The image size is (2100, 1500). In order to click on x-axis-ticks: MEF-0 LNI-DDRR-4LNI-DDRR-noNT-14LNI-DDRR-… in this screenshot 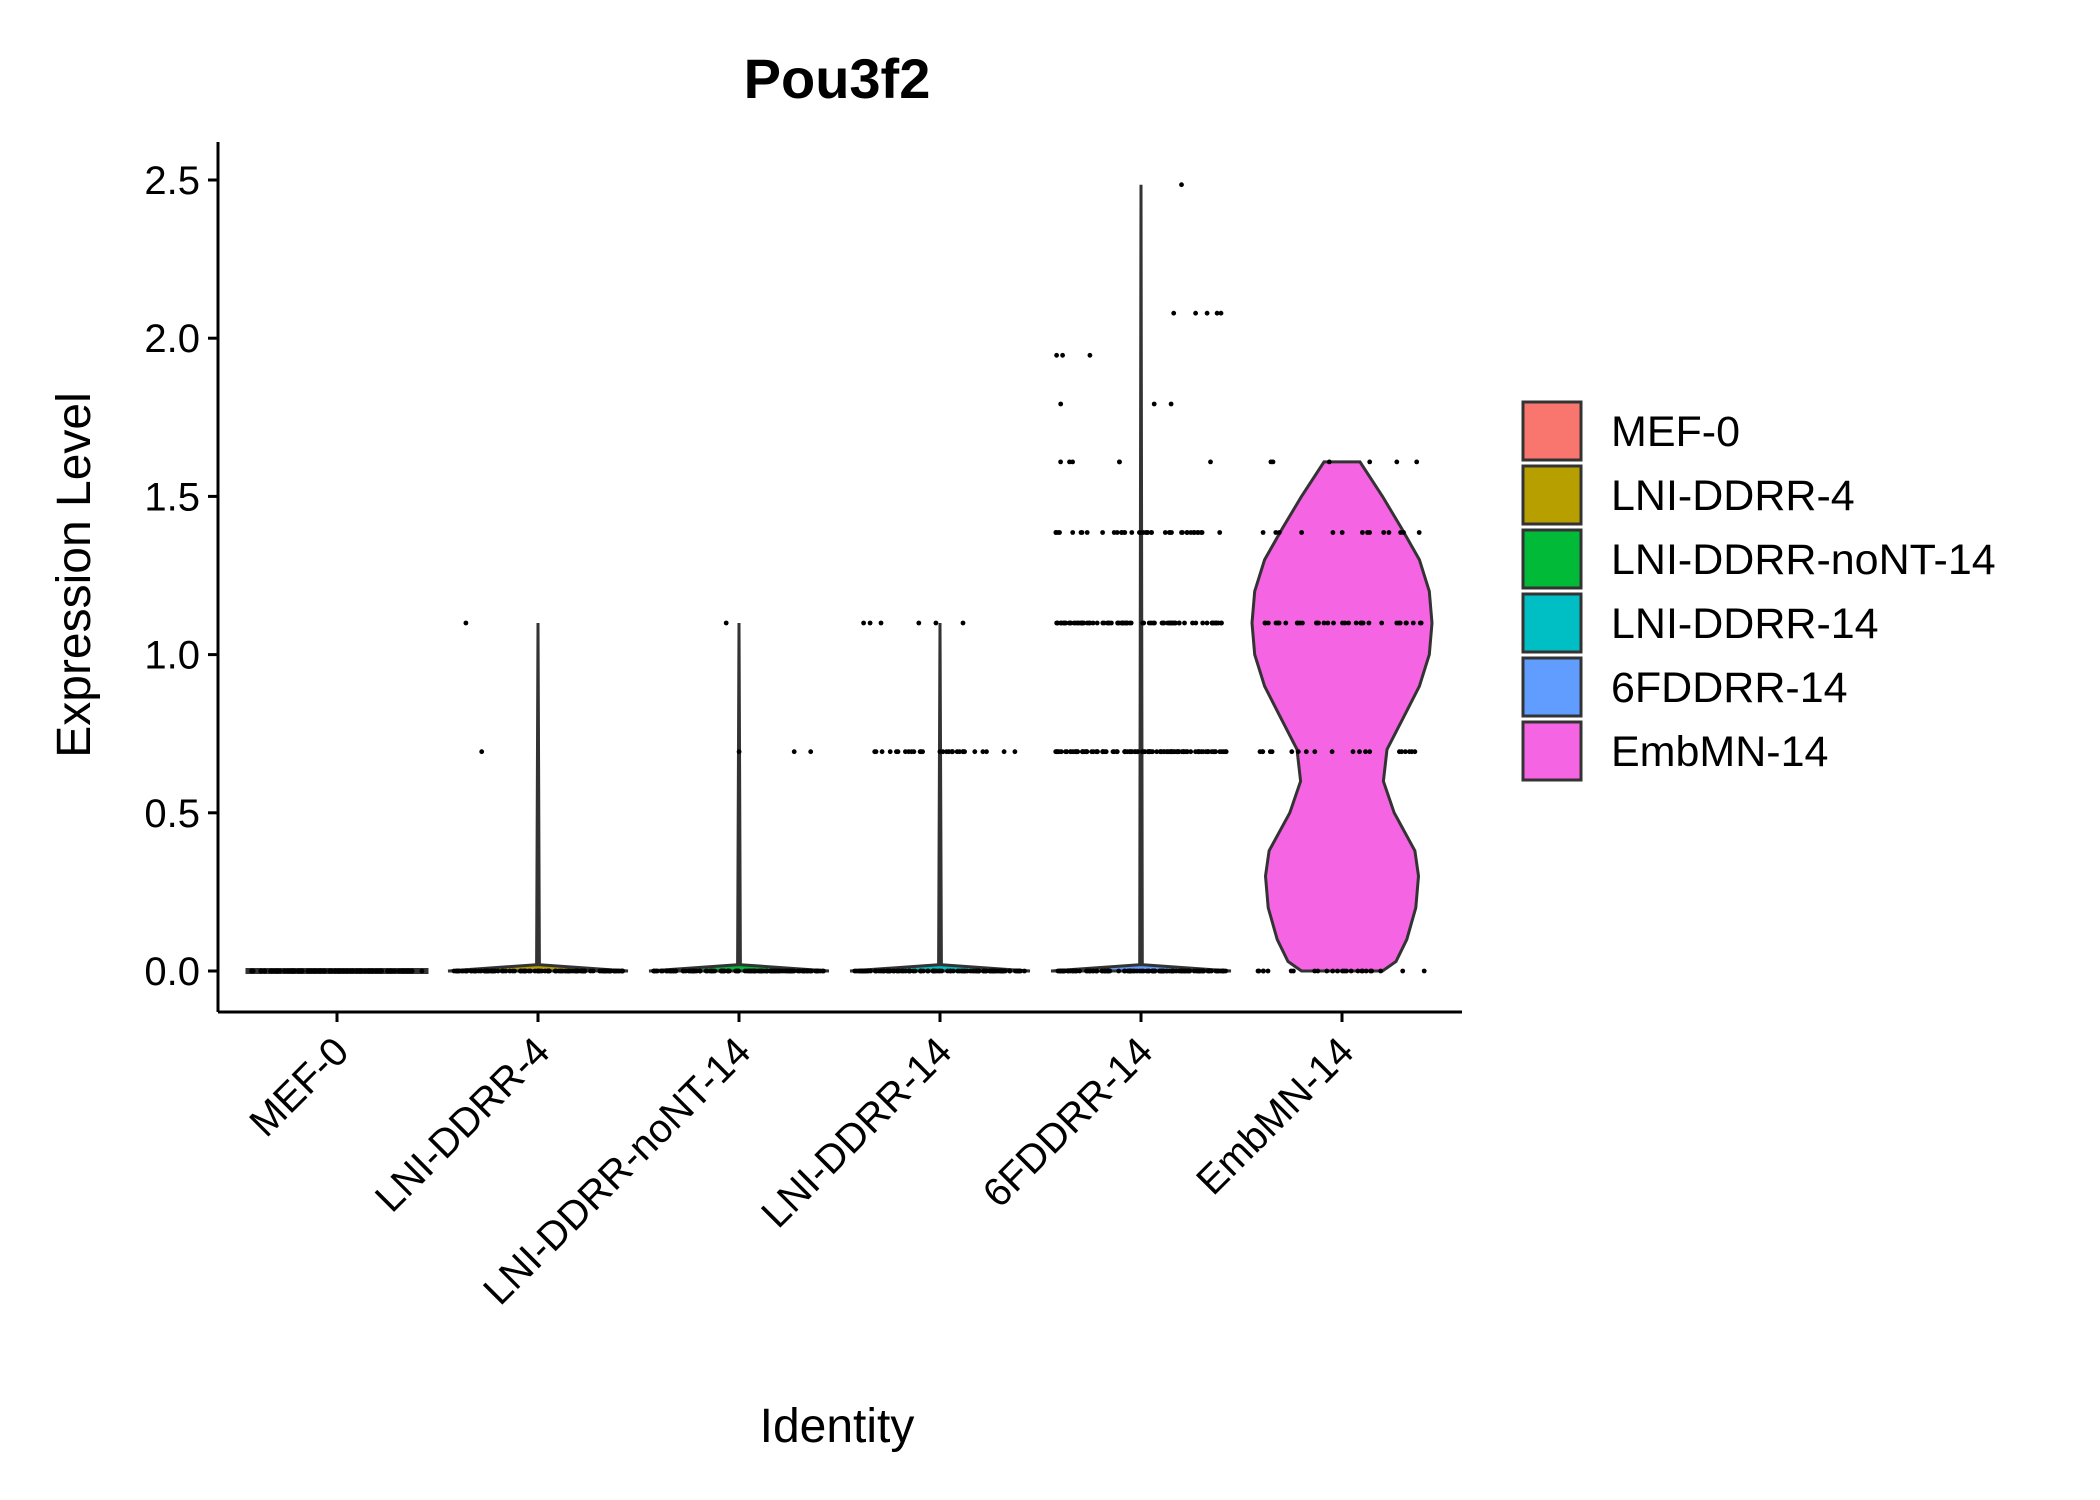, I will do `click(801, 1162)`.